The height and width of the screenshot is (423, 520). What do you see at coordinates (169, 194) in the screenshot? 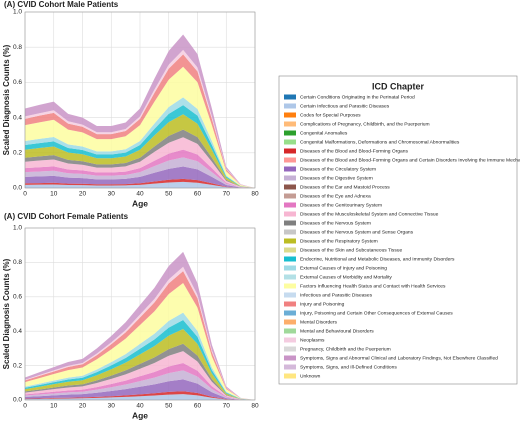
I see `x-tick-label: 50` at bounding box center [169, 194].